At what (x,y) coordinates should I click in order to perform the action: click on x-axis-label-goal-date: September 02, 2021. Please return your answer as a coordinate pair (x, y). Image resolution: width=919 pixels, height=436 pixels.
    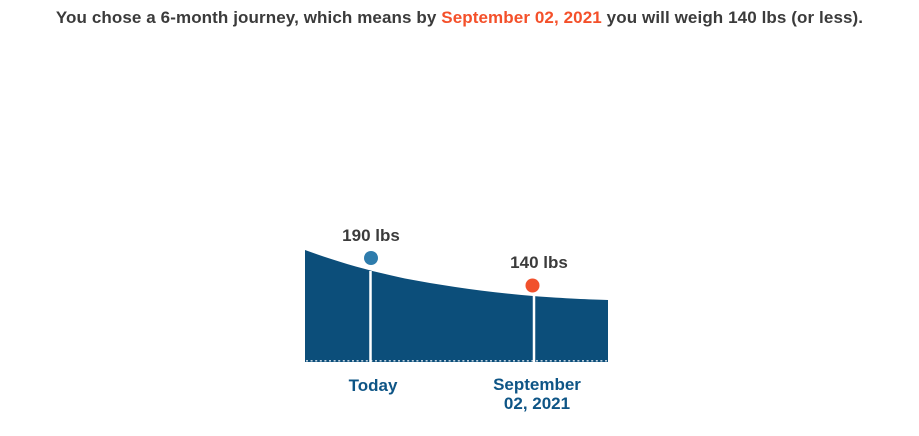
    Looking at the image, I should click on (537, 394).